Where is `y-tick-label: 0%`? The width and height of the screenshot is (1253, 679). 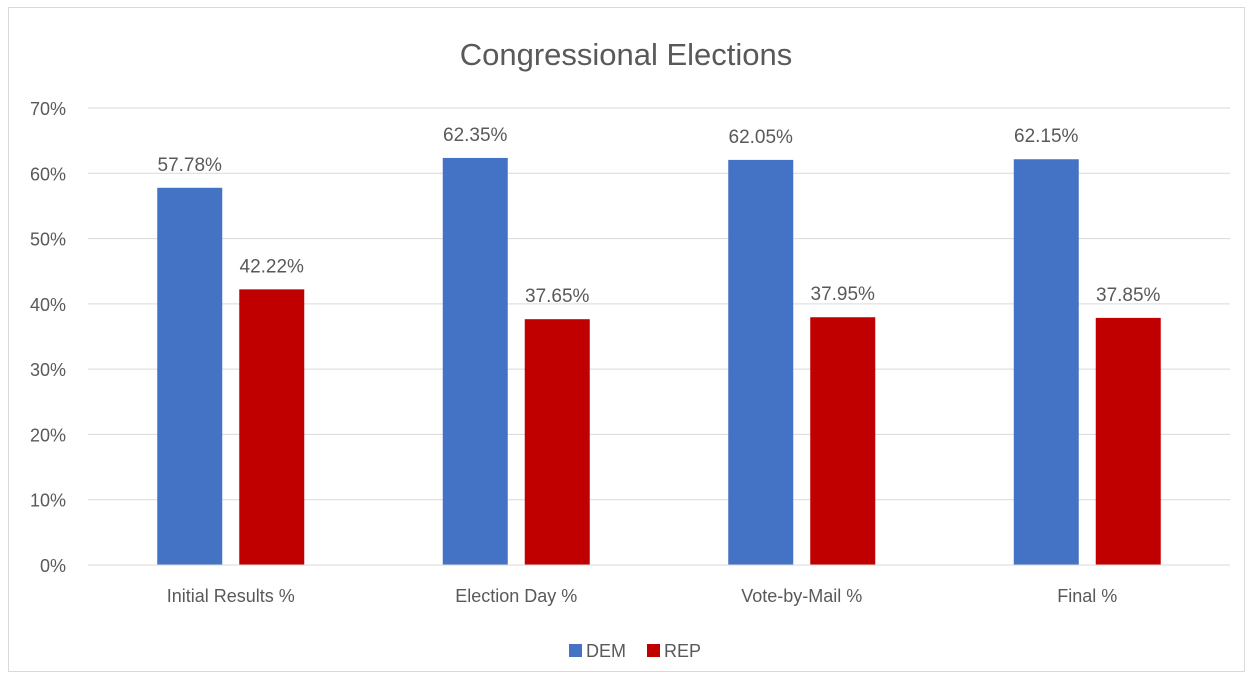 y-tick-label: 0% is located at coordinates (53, 566).